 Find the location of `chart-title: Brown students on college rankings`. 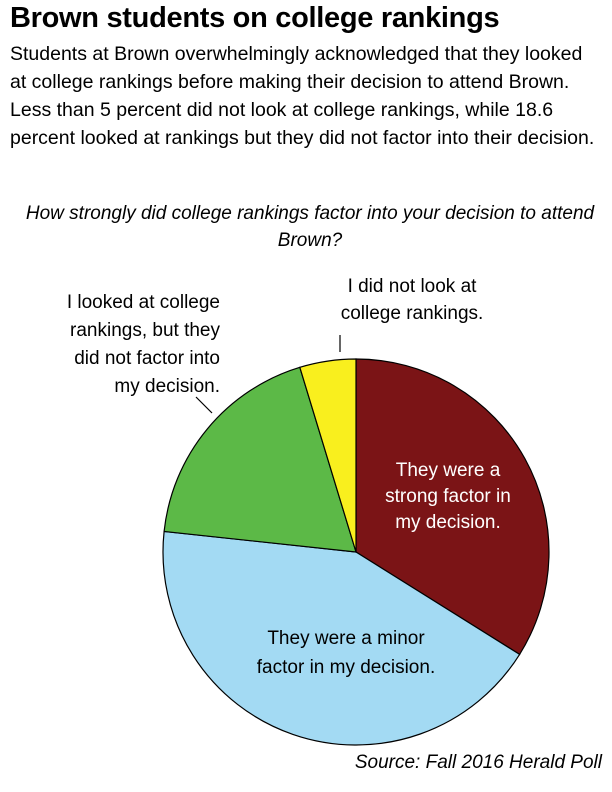

chart-title: Brown students on college rankings is located at coordinates (255, 18).